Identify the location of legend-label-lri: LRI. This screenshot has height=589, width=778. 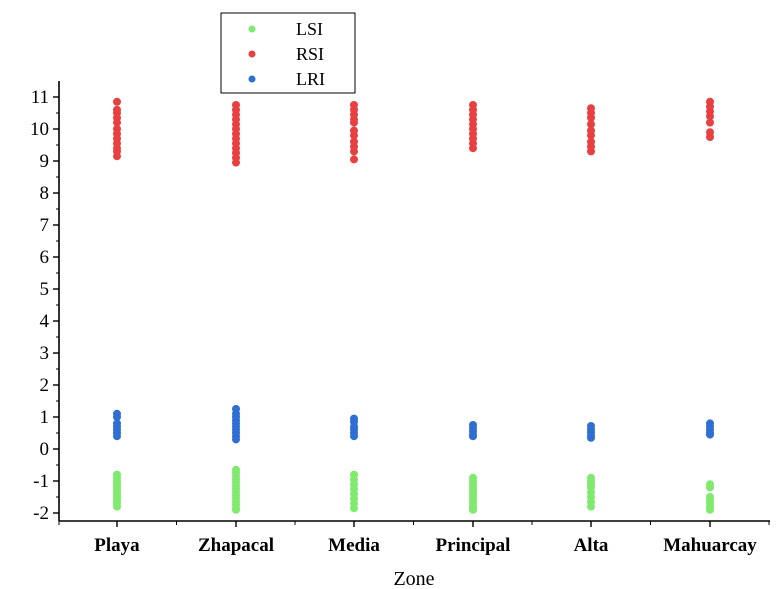
(310, 79).